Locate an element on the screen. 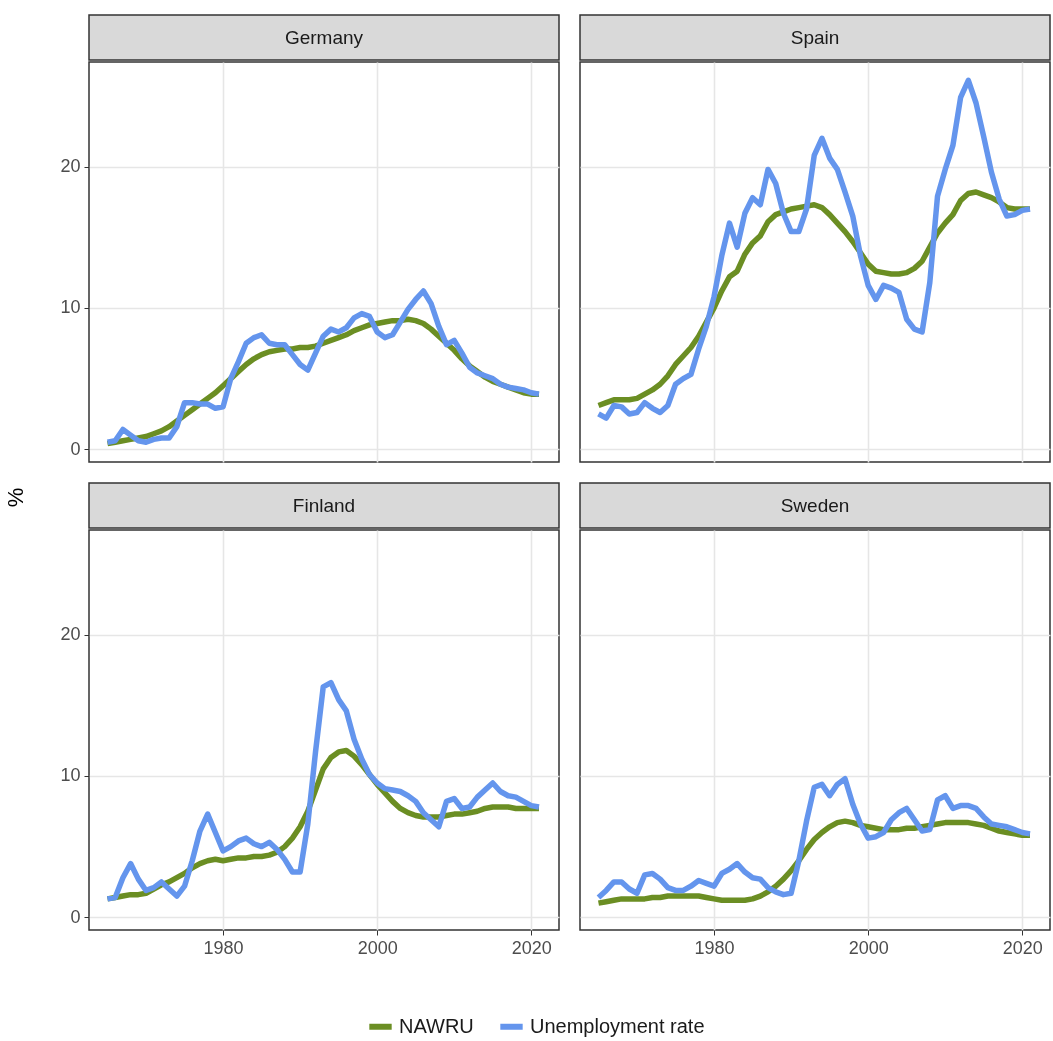  legend-label: NAWRU is located at coordinates (436, 1025).